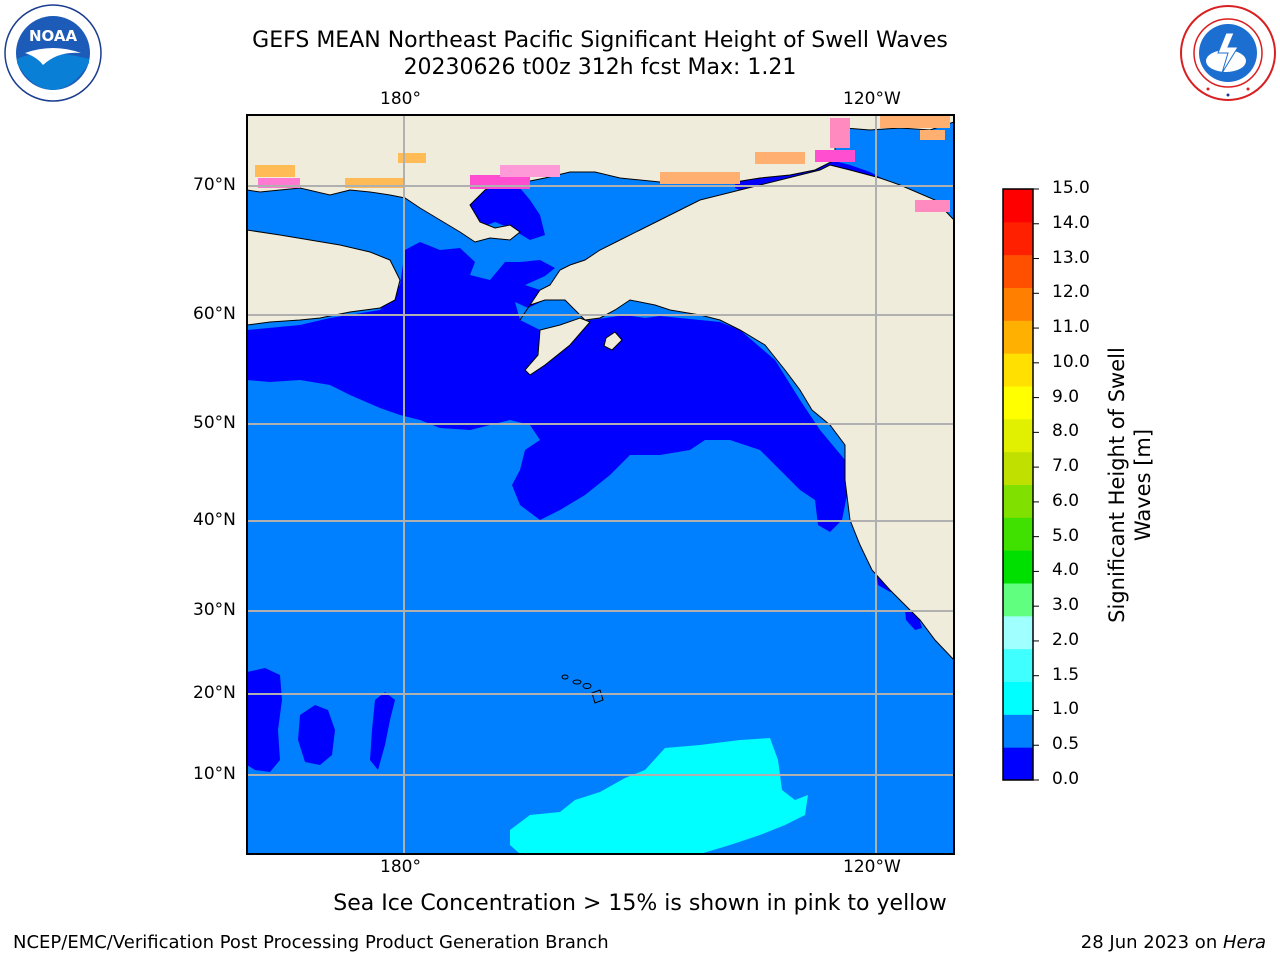 This screenshot has width=1280, height=960. What do you see at coordinates (214, 693) in the screenshot?
I see `lat-label-20n: 20°N` at bounding box center [214, 693].